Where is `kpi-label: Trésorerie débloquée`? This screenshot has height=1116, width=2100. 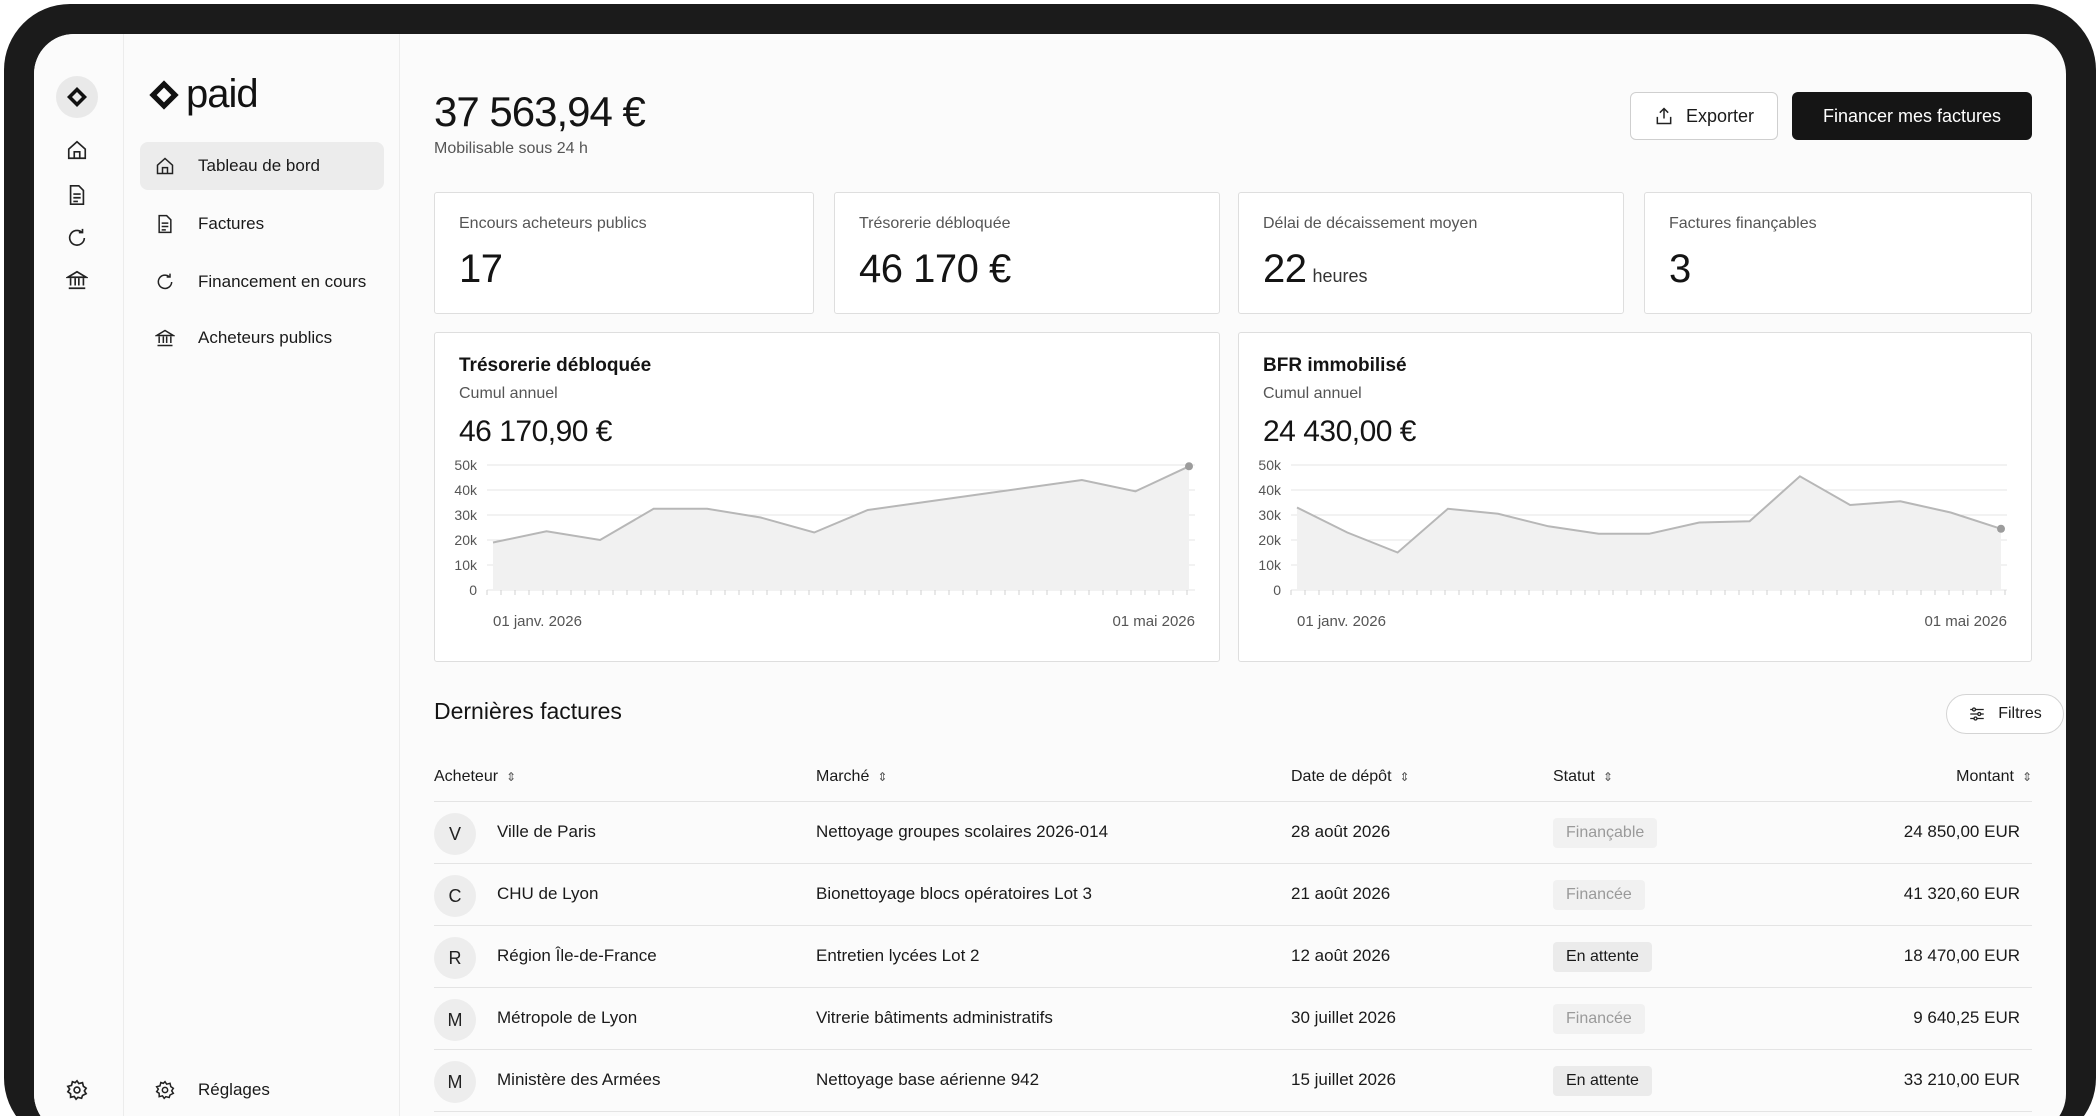 kpi-label: Trésorerie débloquée is located at coordinates (935, 223).